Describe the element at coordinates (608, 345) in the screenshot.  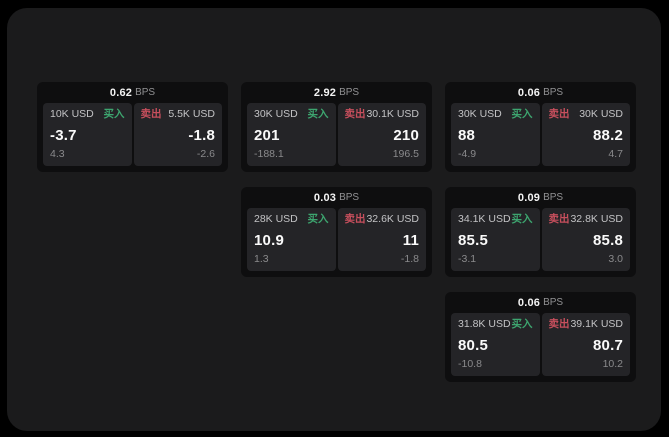
I see `sell-price: 80.7` at that location.